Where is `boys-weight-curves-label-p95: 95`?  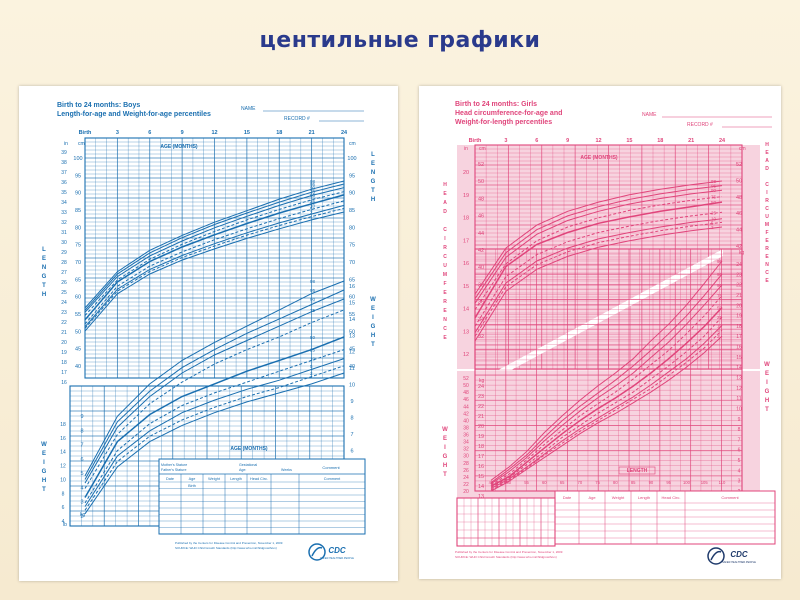 boys-weight-curves-label-p95: 95 is located at coordinates (313, 290).